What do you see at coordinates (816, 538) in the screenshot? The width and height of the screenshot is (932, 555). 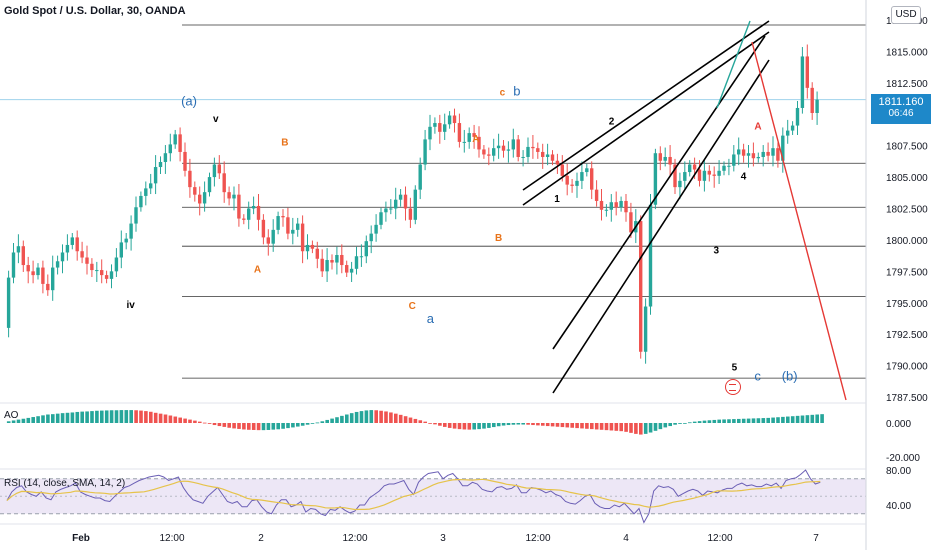 I see `time-tick: 7` at bounding box center [816, 538].